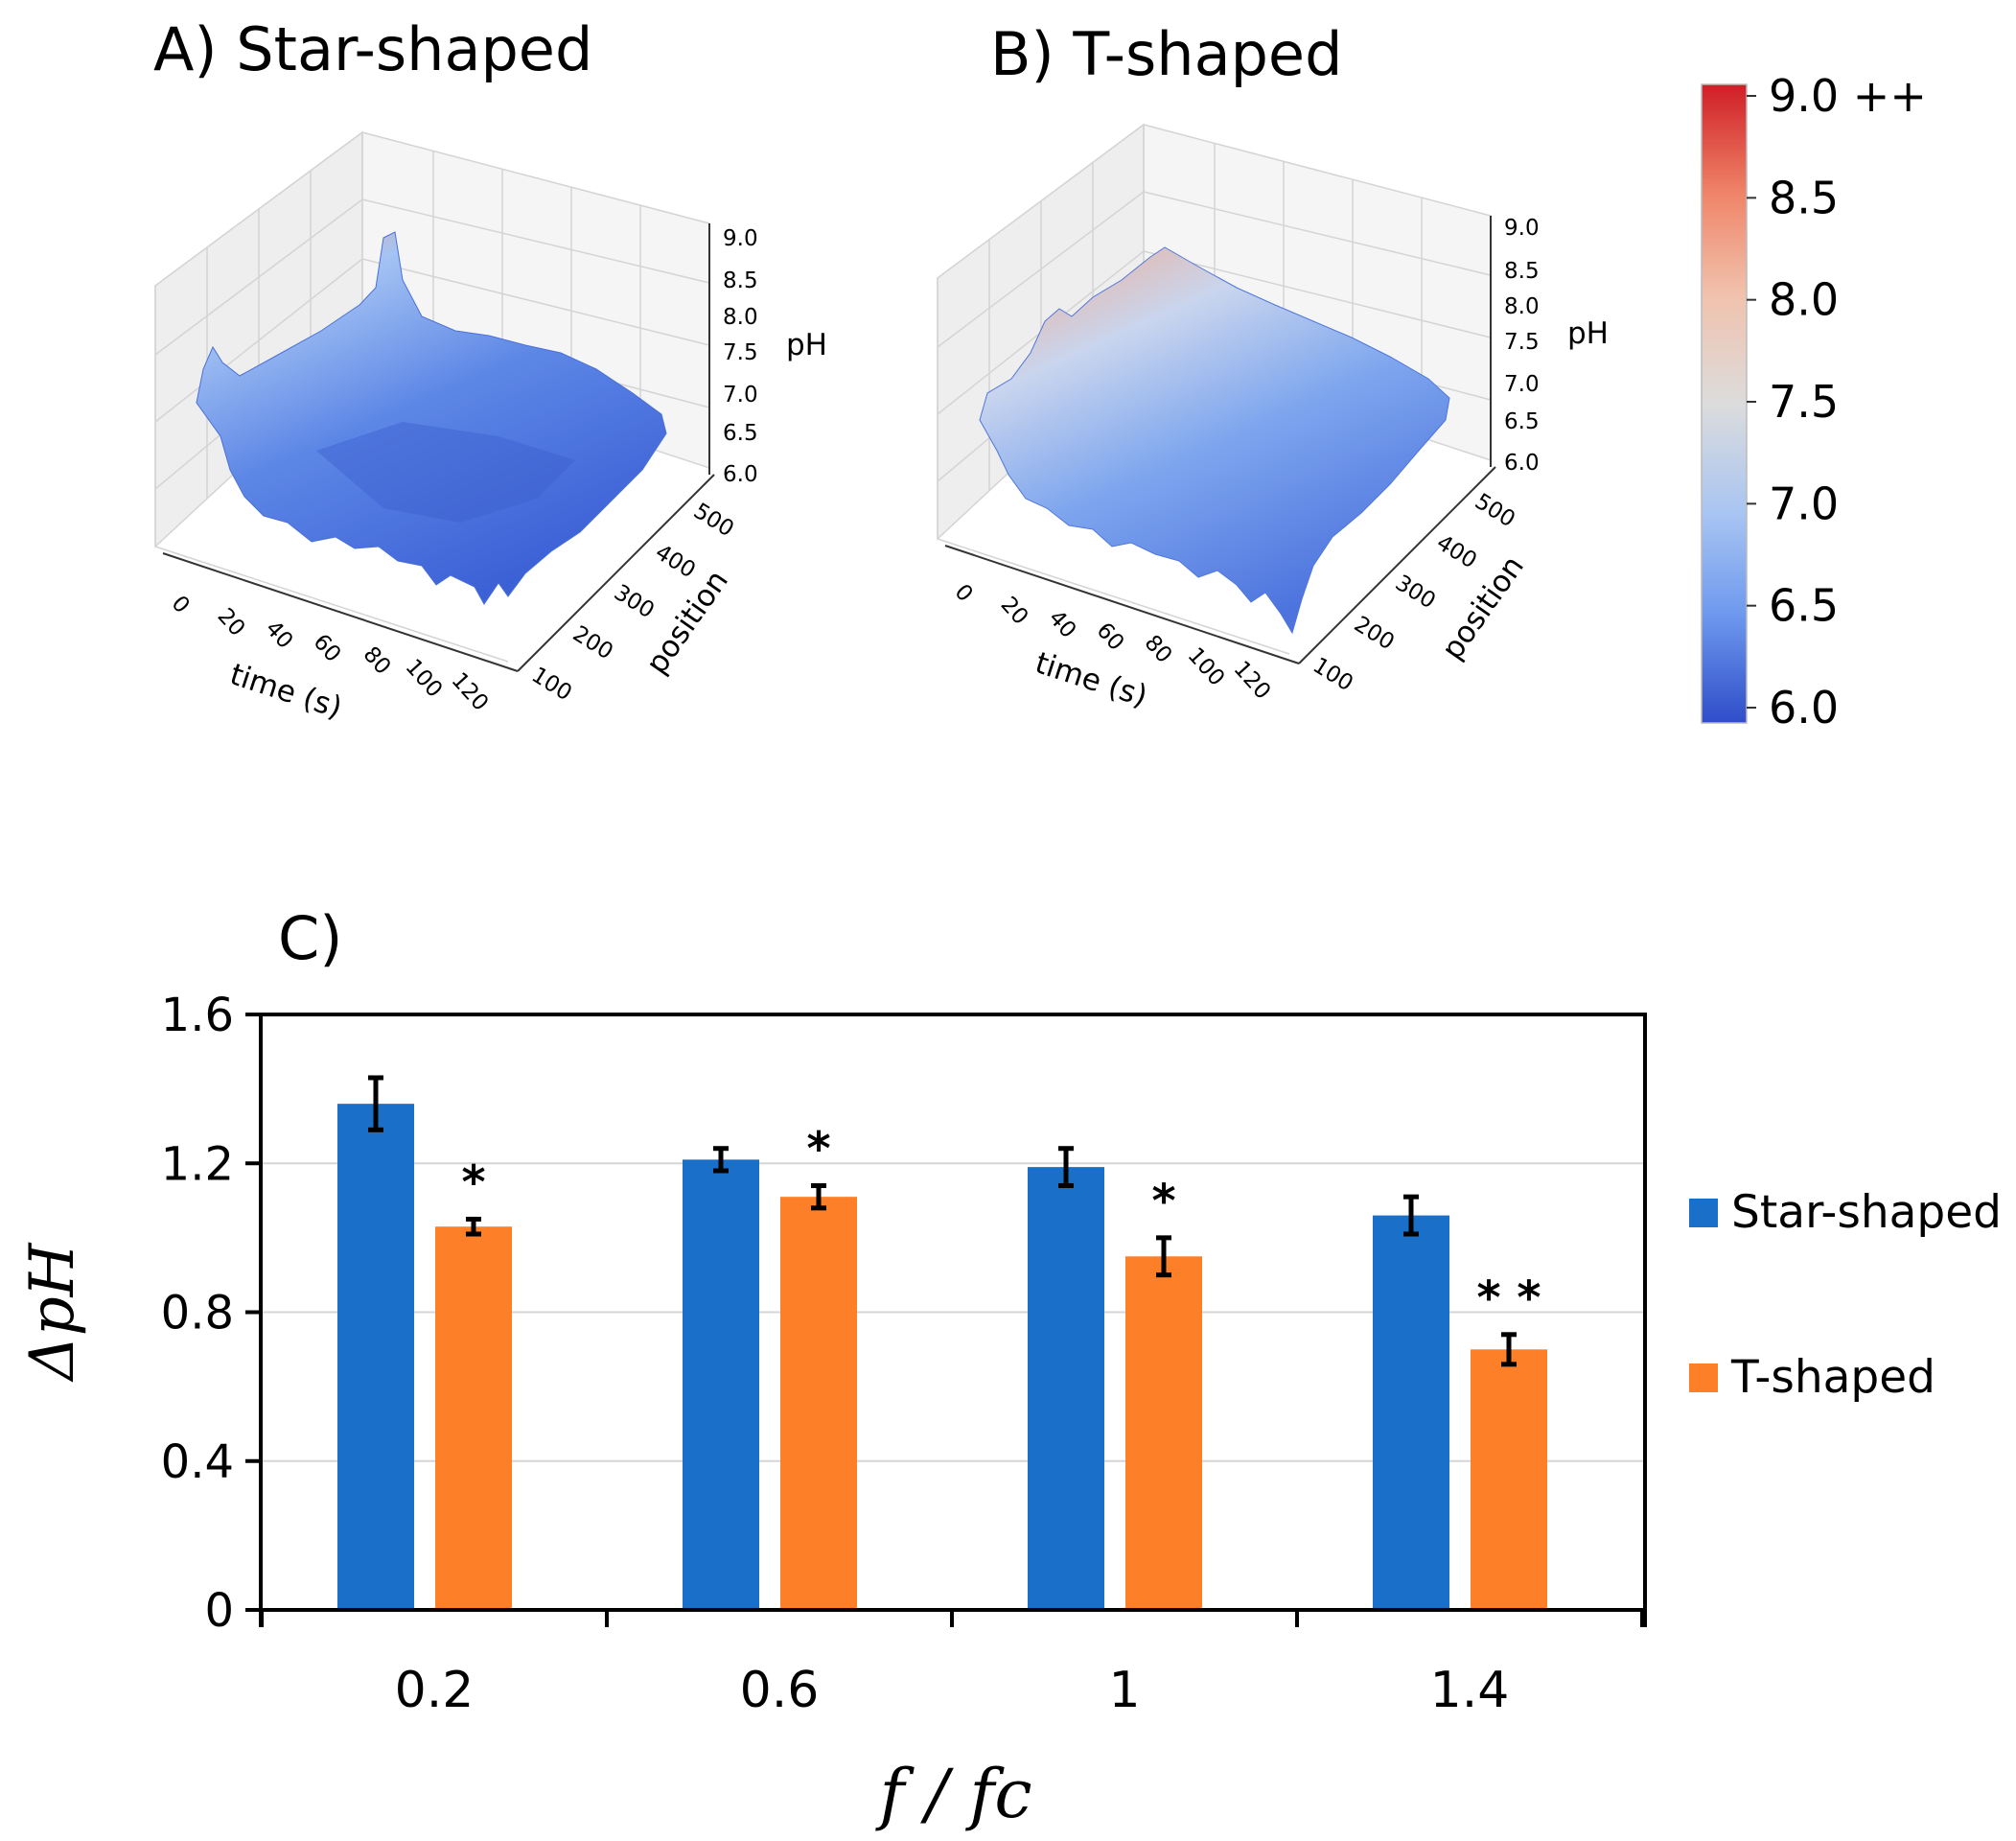 The image size is (2016, 1841). What do you see at coordinates (1509, 1479) in the screenshot?
I see `bar-t-shaped-1.4` at bounding box center [1509, 1479].